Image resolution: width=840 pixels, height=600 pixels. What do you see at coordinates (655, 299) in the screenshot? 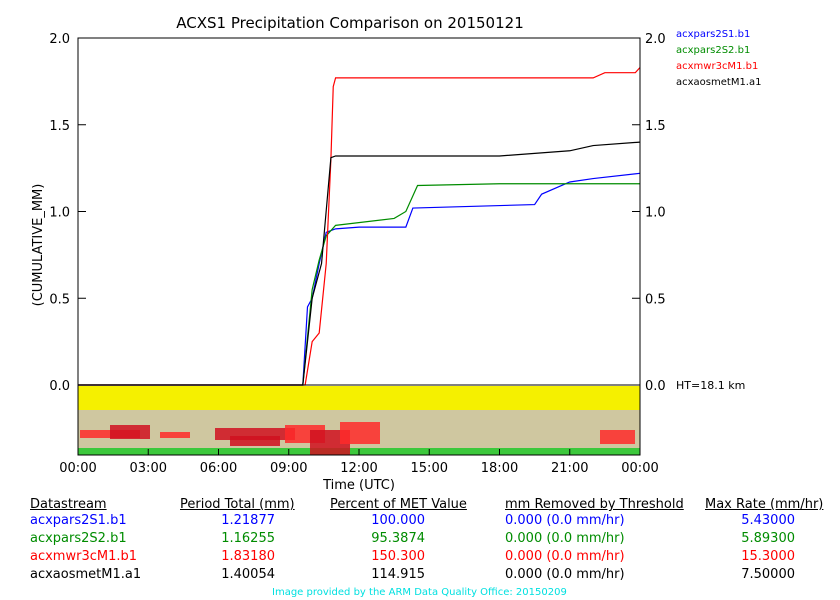
I see `y-tick-label-right: 0.5` at bounding box center [655, 299].